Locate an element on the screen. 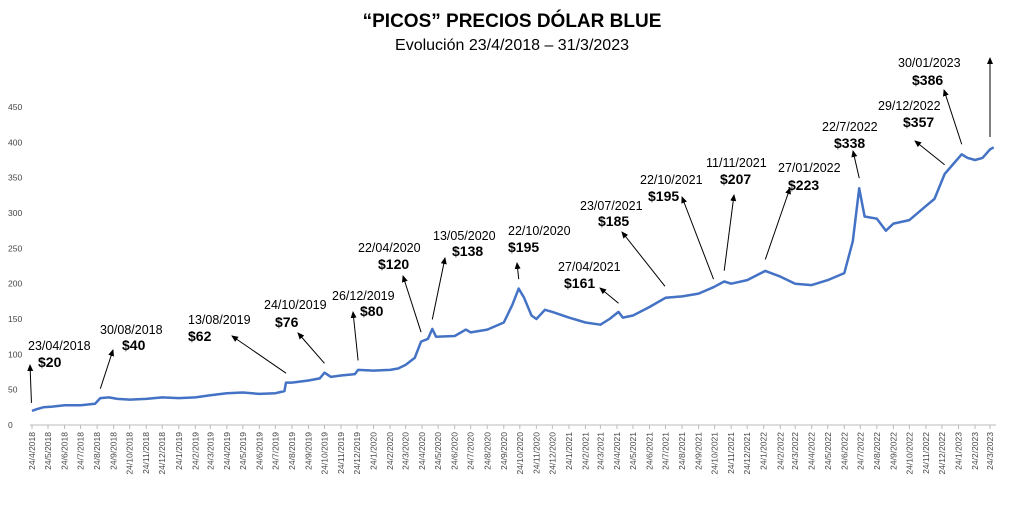  annotation-date: 29/12/2022 is located at coordinates (909, 106).